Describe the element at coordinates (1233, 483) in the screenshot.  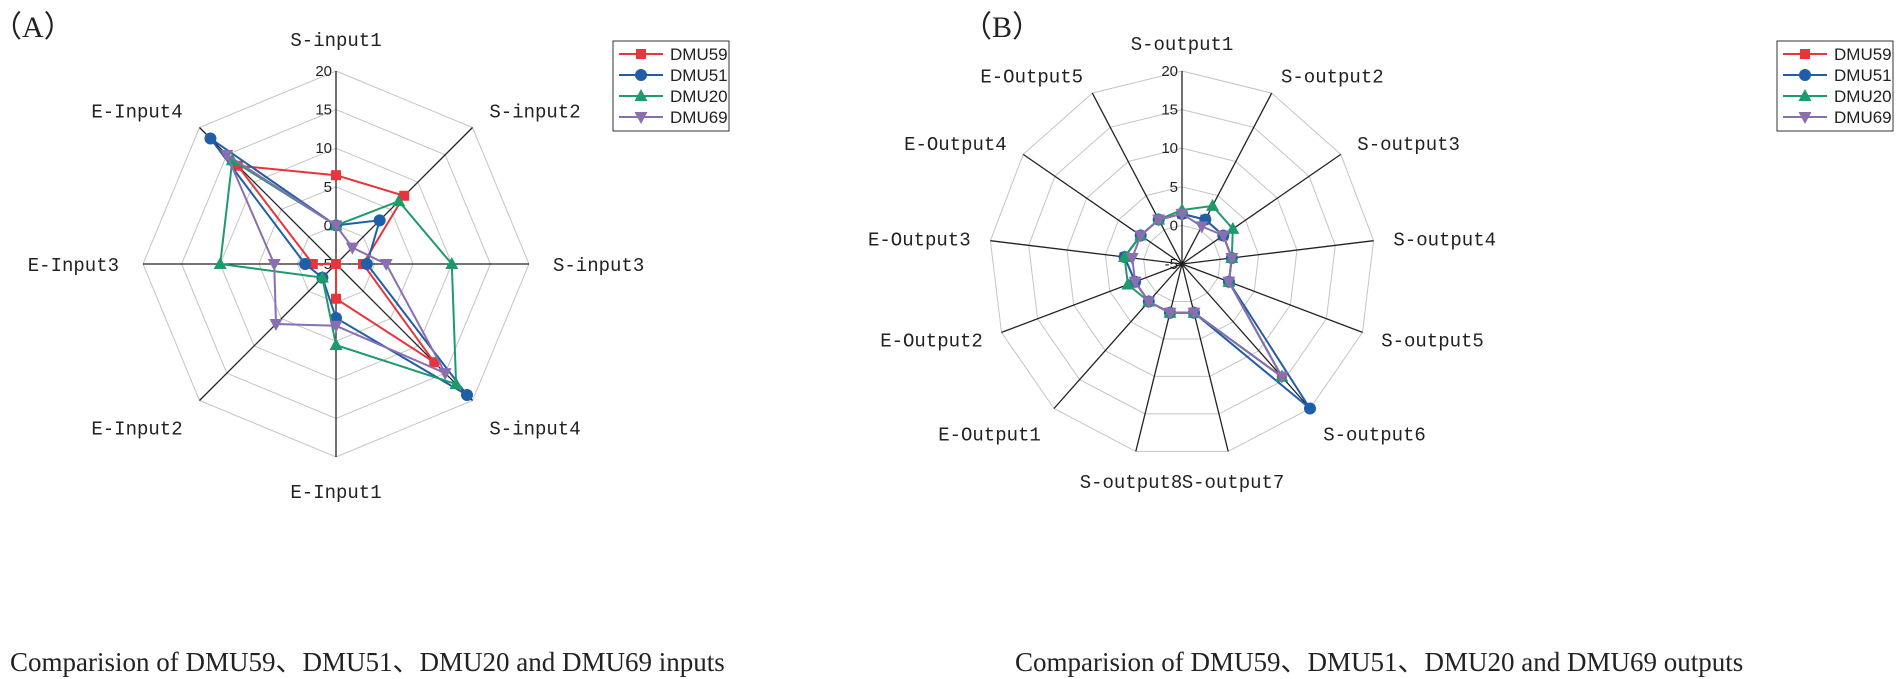
I see `axis-label-s-output7: S-output7` at that location.